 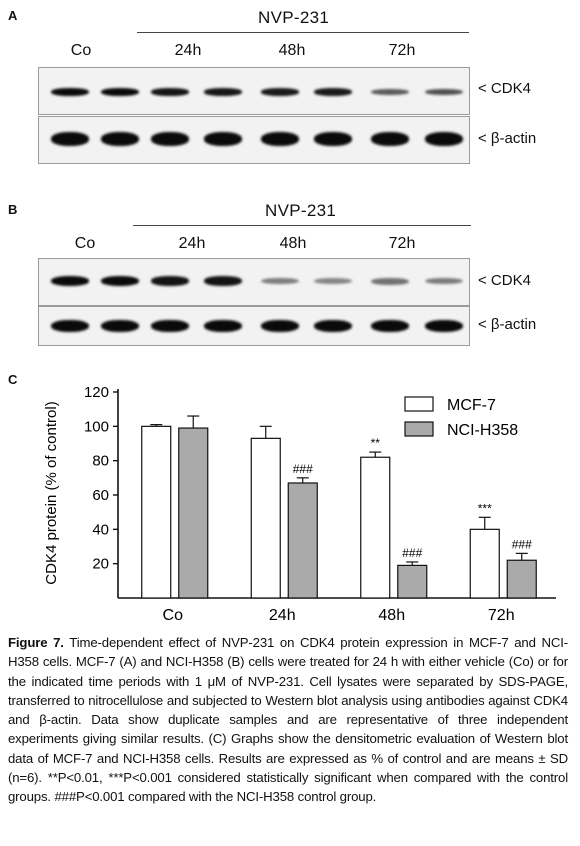 What do you see at coordinates (471, 405) in the screenshot?
I see `legend-label: MCF-7` at bounding box center [471, 405].